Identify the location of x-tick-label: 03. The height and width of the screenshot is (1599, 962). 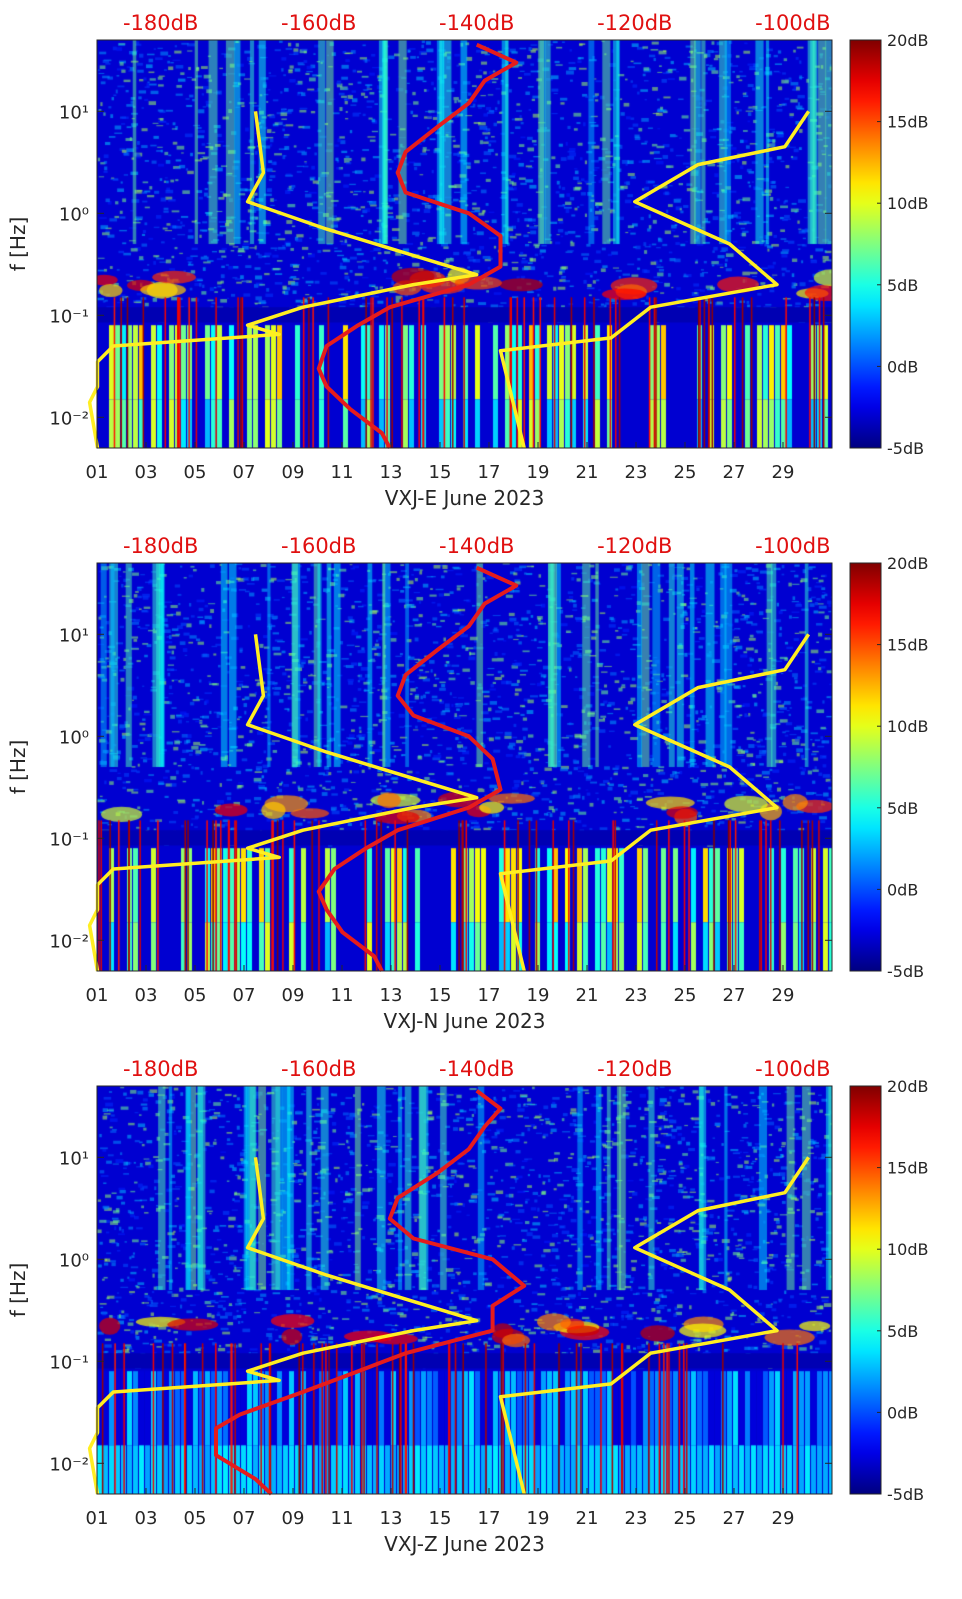
(146, 472).